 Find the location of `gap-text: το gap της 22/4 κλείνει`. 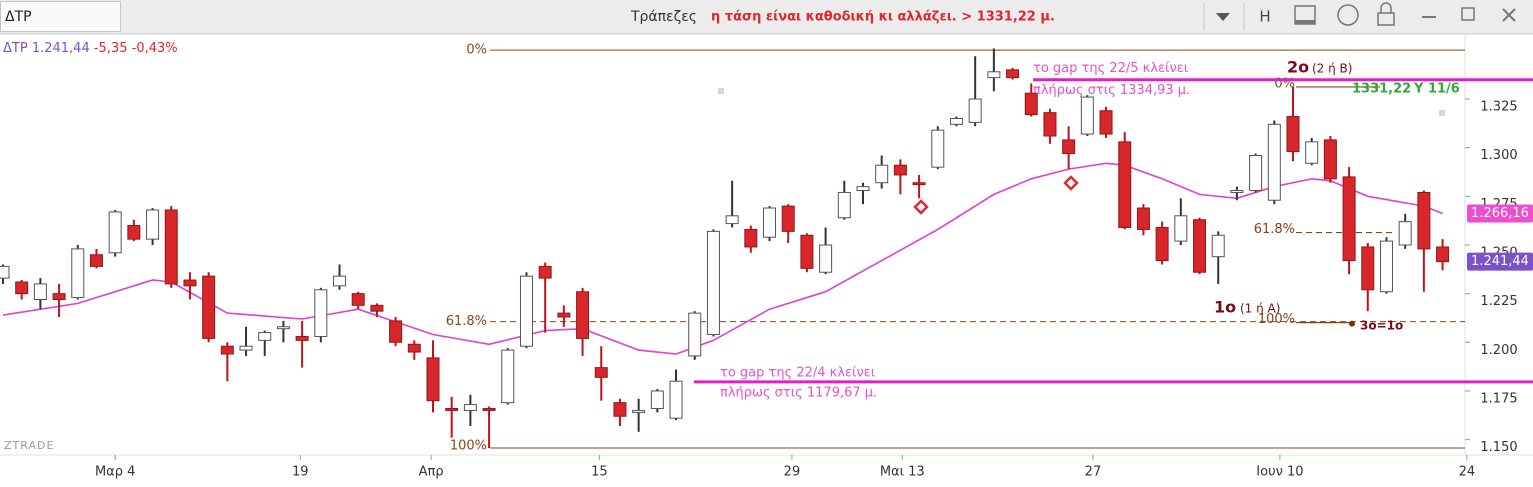

gap-text: το gap της 22/4 κλείνει is located at coordinates (797, 372).